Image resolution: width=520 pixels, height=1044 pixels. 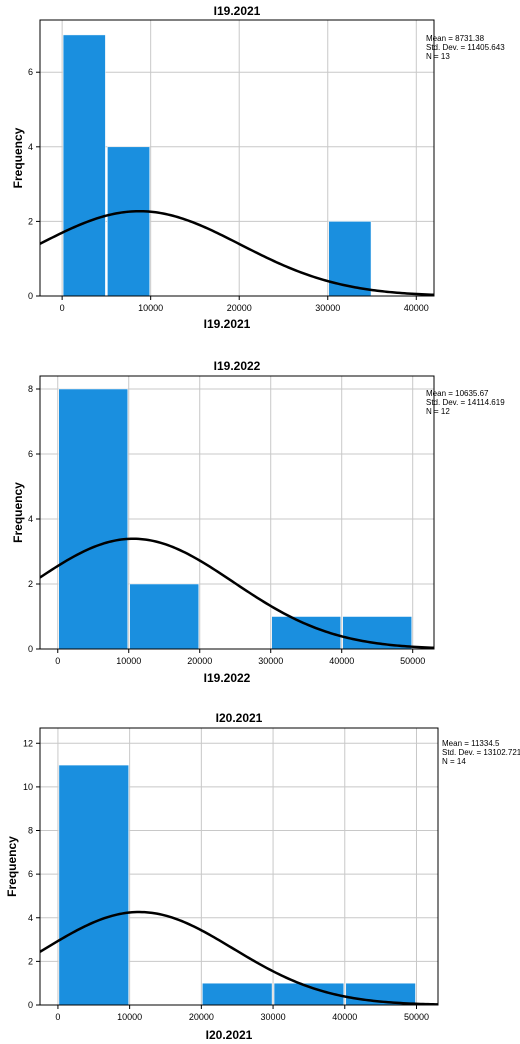 I want to click on stats-line: N = 13, so click(x=438, y=56).